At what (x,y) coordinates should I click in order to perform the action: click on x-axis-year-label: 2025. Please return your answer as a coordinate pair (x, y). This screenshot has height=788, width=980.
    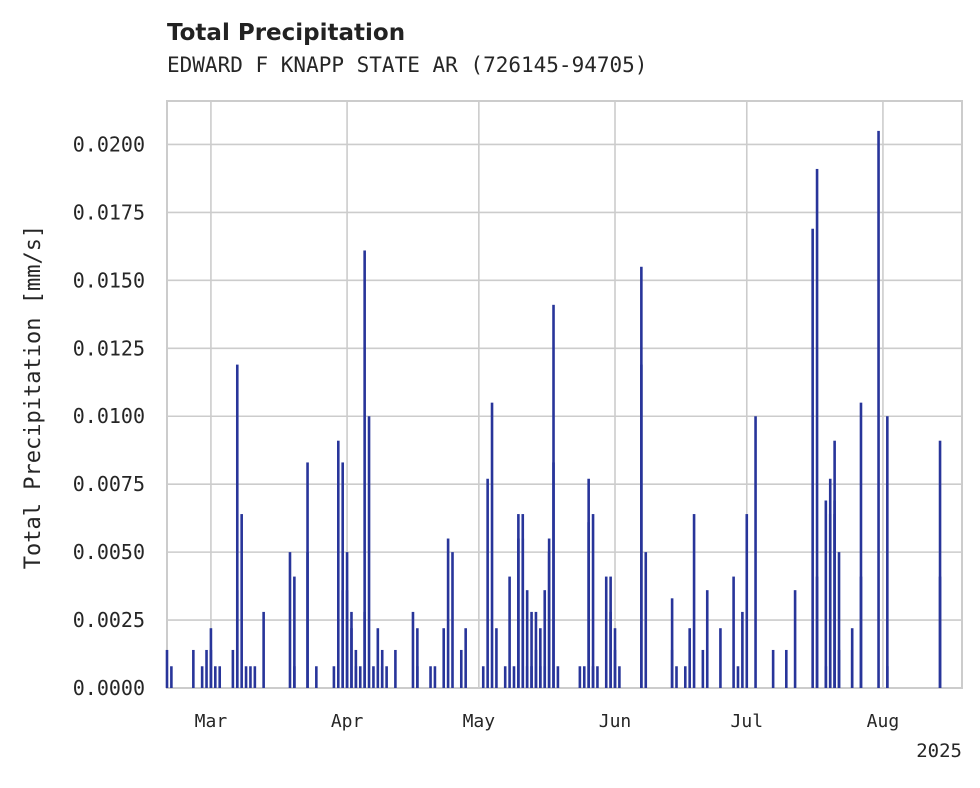
    Looking at the image, I should click on (939, 751).